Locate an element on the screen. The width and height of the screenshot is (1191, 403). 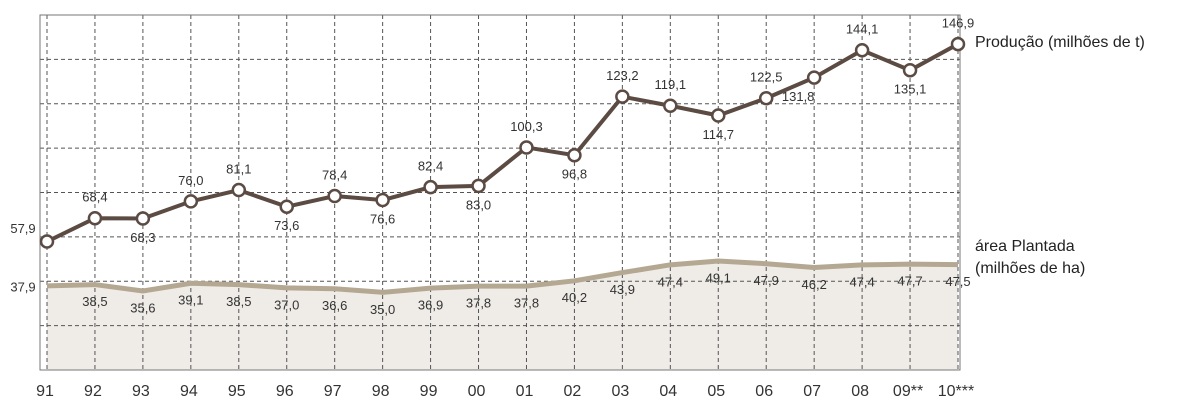
data-label: 37,0 is located at coordinates (286, 304).